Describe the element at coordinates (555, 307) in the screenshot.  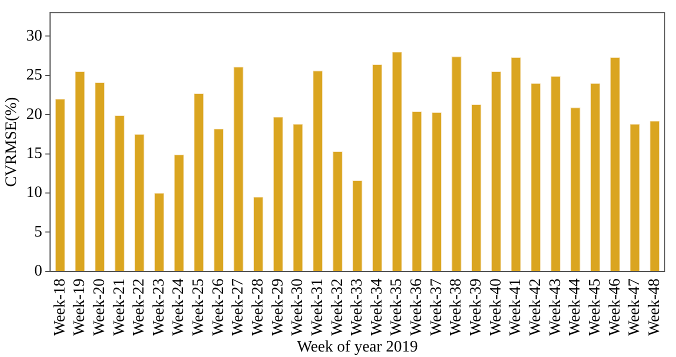
I see `x-tick-label: Week-43` at that location.